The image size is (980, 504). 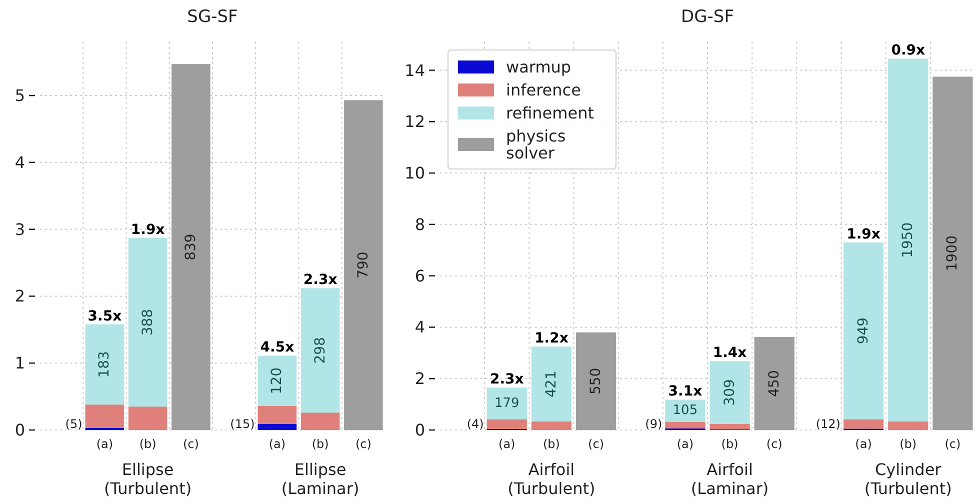 I want to click on y-tick-label: 12, so click(x=414, y=122).